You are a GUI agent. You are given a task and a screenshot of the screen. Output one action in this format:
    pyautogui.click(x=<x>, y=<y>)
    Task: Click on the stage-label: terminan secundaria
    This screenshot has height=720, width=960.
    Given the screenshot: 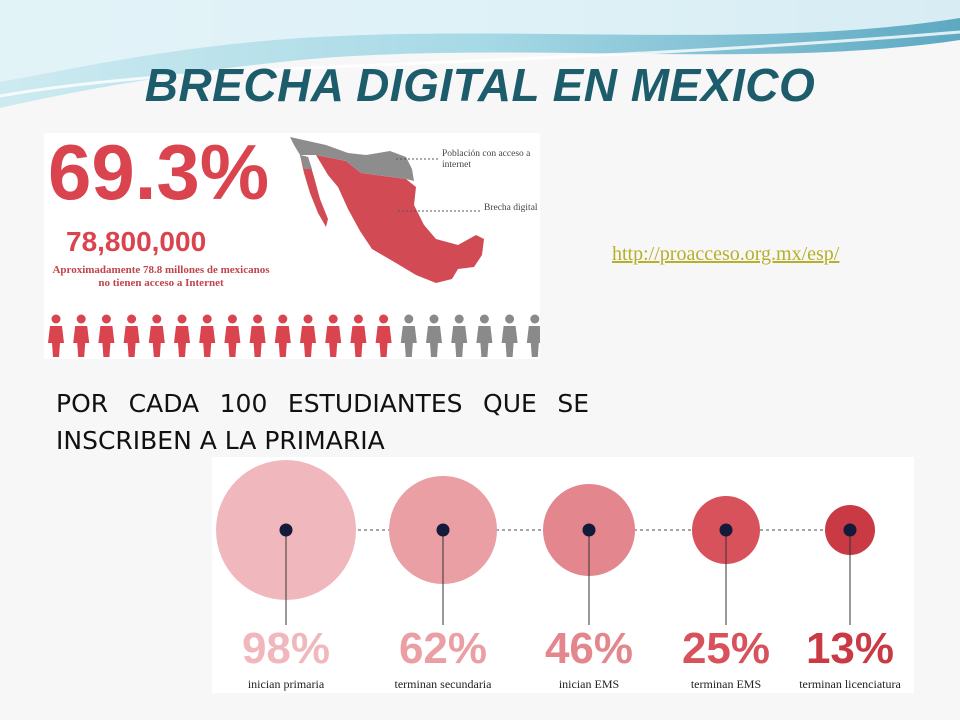 What is the action you would take?
    pyautogui.click(x=443, y=684)
    